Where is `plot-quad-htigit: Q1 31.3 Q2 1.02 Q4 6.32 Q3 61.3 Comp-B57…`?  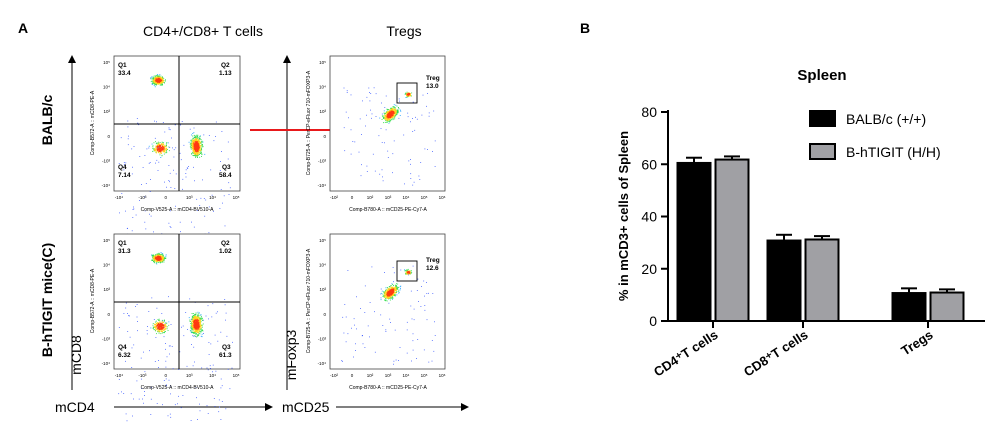
plot-quad-htigit: Q1 31.3 Q2 1.02 Q4 6.32 Q3 61.3 Comp-B57… is located at coordinates (165, 327).